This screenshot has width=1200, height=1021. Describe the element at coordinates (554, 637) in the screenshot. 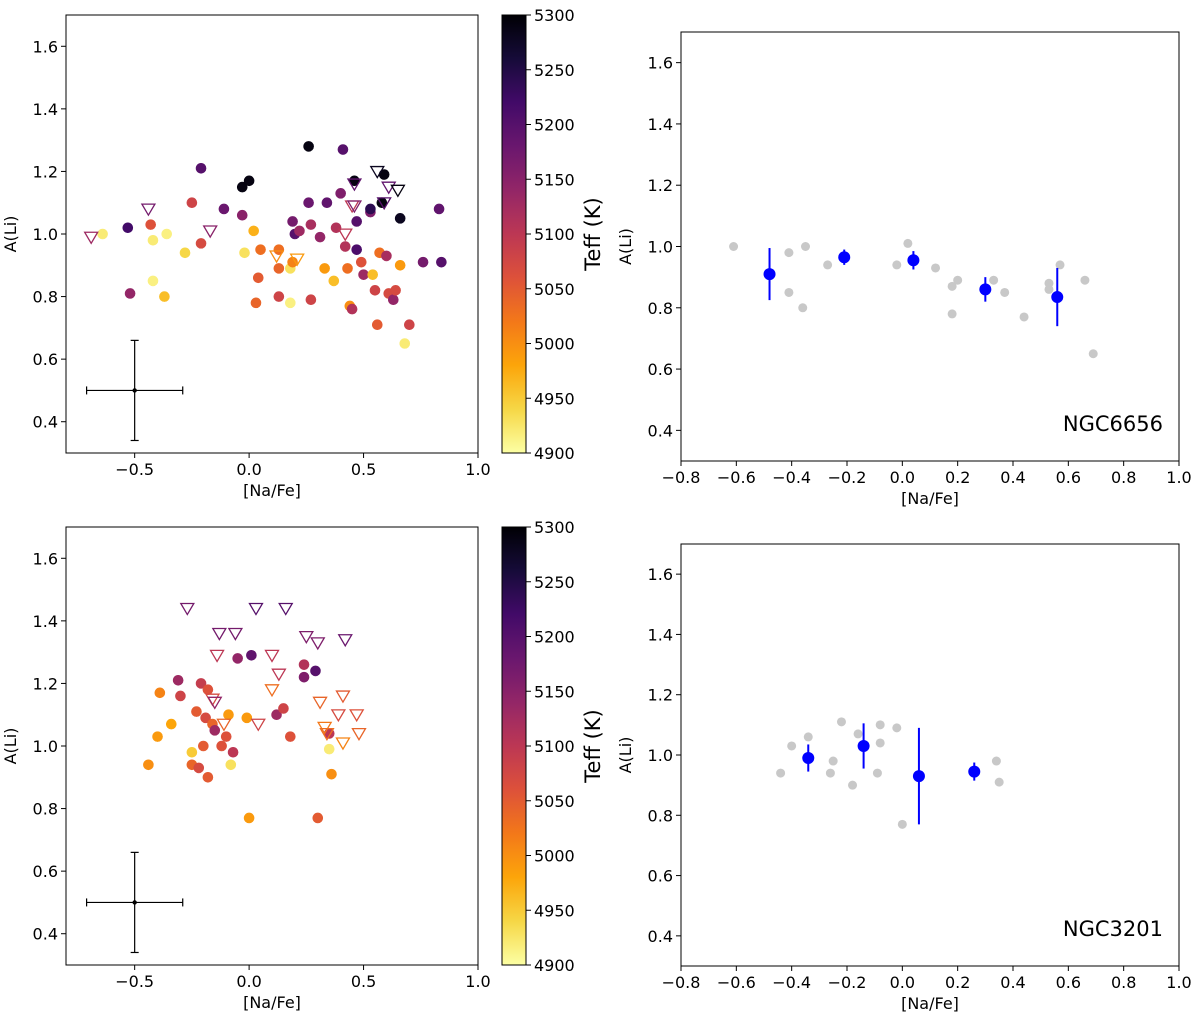

I see `colorbar-tick-label: 5200` at that location.